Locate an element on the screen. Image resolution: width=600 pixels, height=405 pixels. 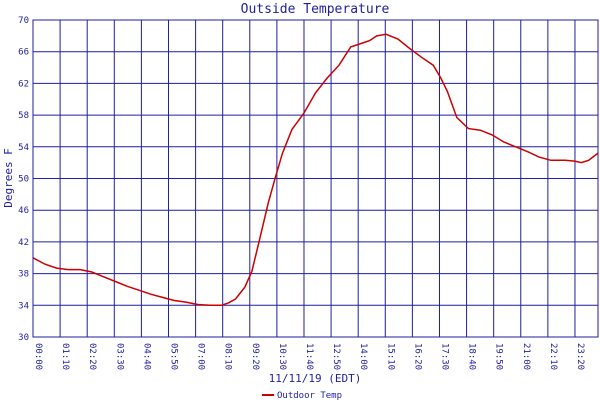
x-tick-label: 16:20 is located at coordinates (417, 356).